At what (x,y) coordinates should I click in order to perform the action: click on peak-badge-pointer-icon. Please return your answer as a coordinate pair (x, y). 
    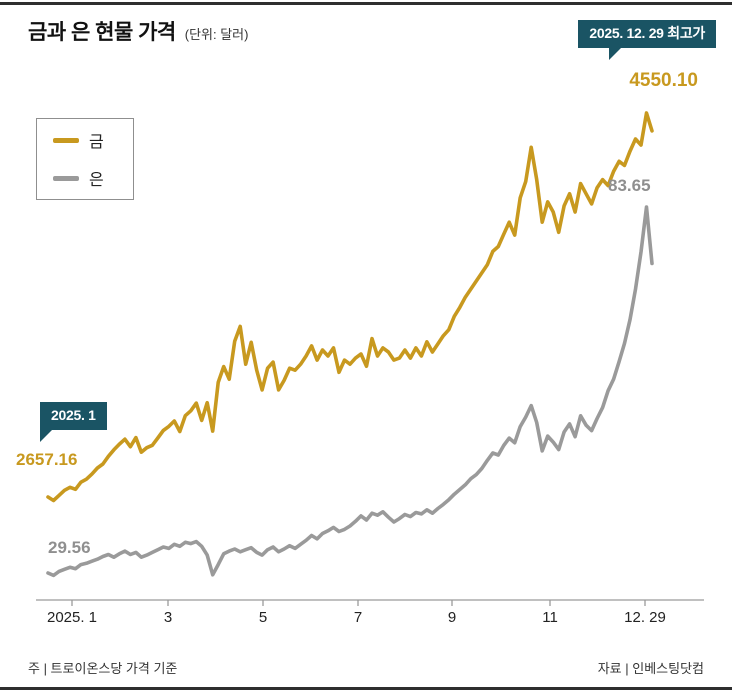
    Looking at the image, I should click on (615, 53).